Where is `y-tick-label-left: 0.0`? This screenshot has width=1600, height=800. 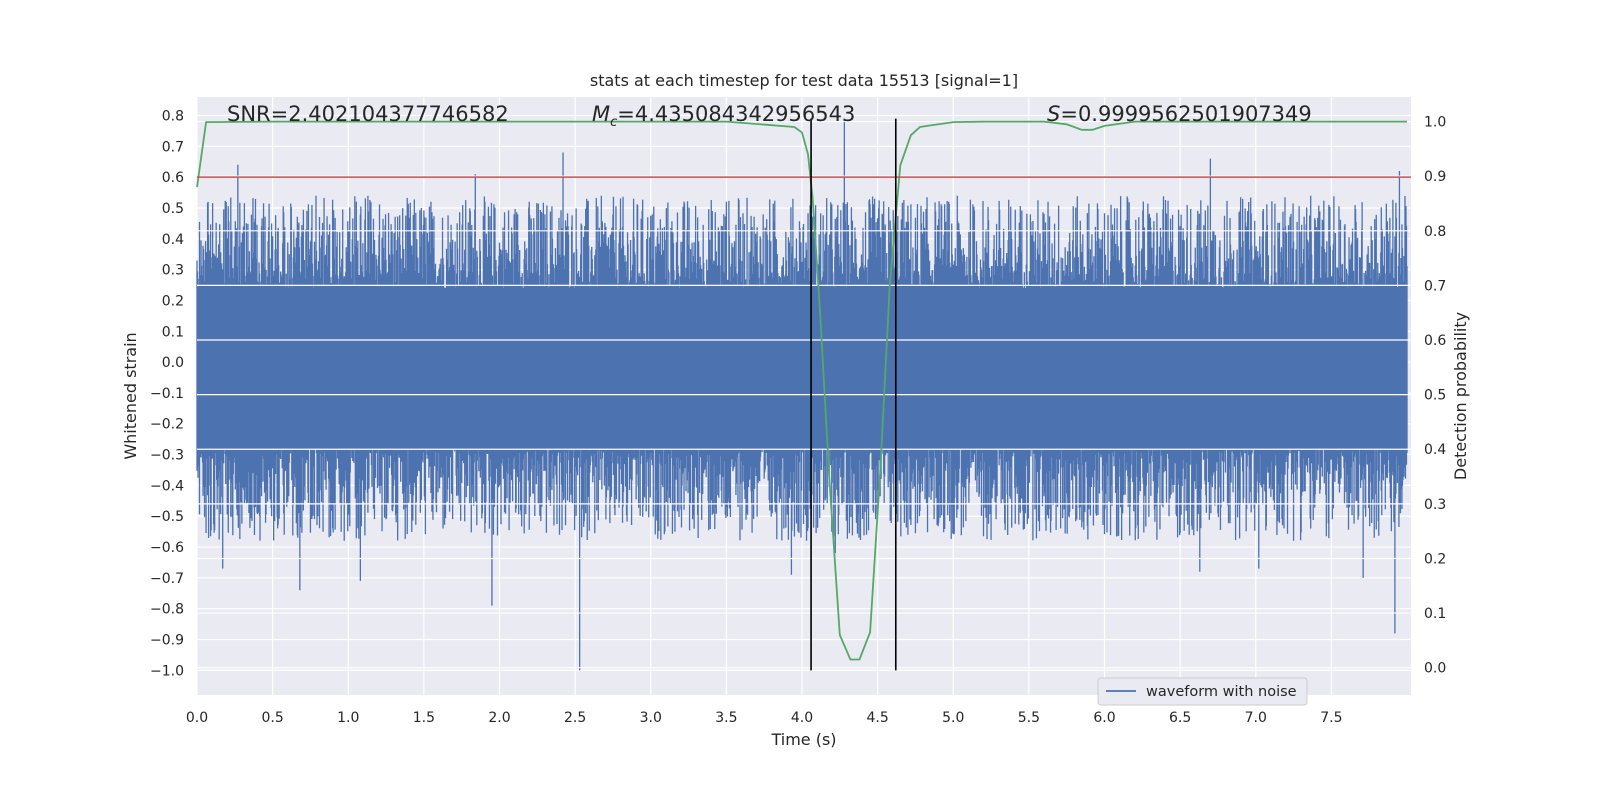 y-tick-label-left: 0.0 is located at coordinates (173, 363).